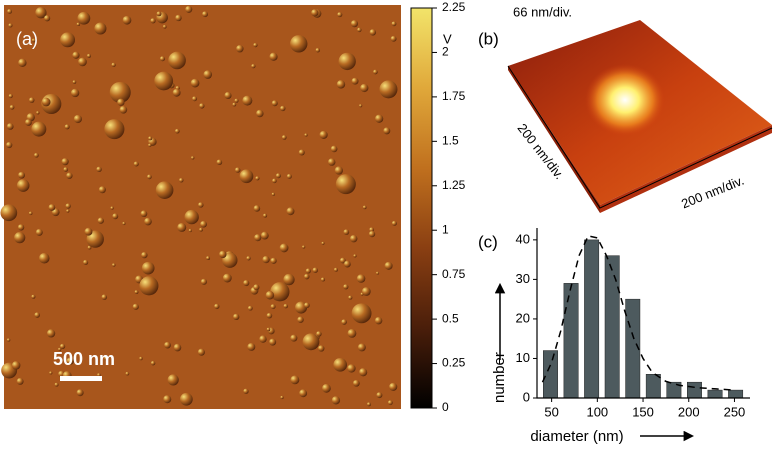 This screenshot has width=774, height=455. What do you see at coordinates (449, 207) in the screenshot?
I see `colorbar-axis: 0 0.25 0.5 0.75 1 1.25 1.5 1.75 2 2.25 V` at bounding box center [449, 207].